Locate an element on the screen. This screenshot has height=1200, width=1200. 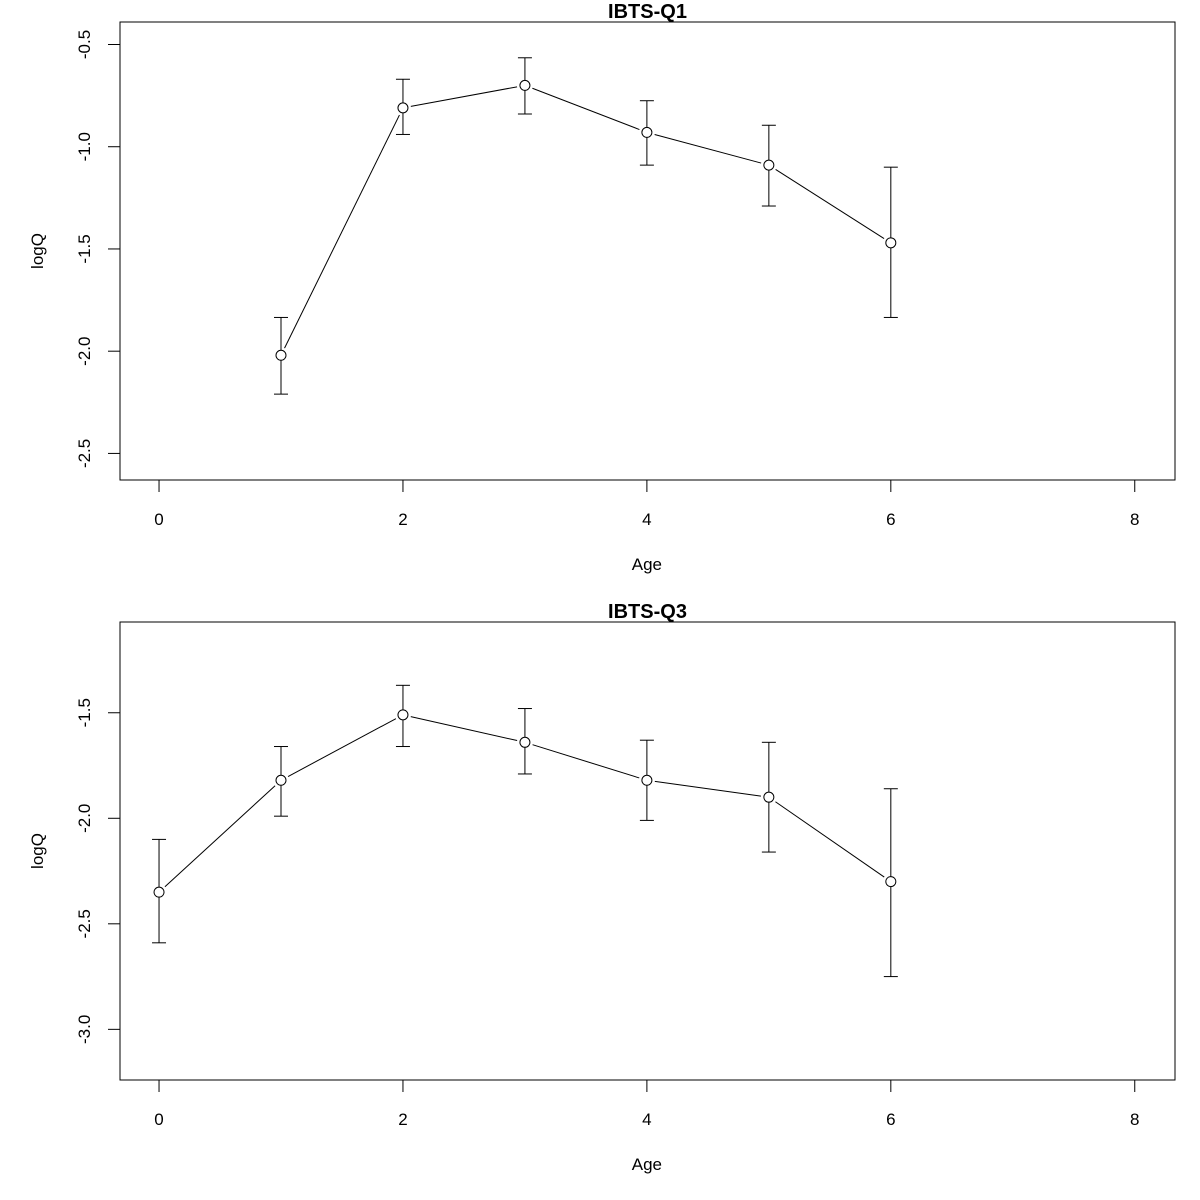
y-tick-label: -1.0 is located at coordinates (84, 146).